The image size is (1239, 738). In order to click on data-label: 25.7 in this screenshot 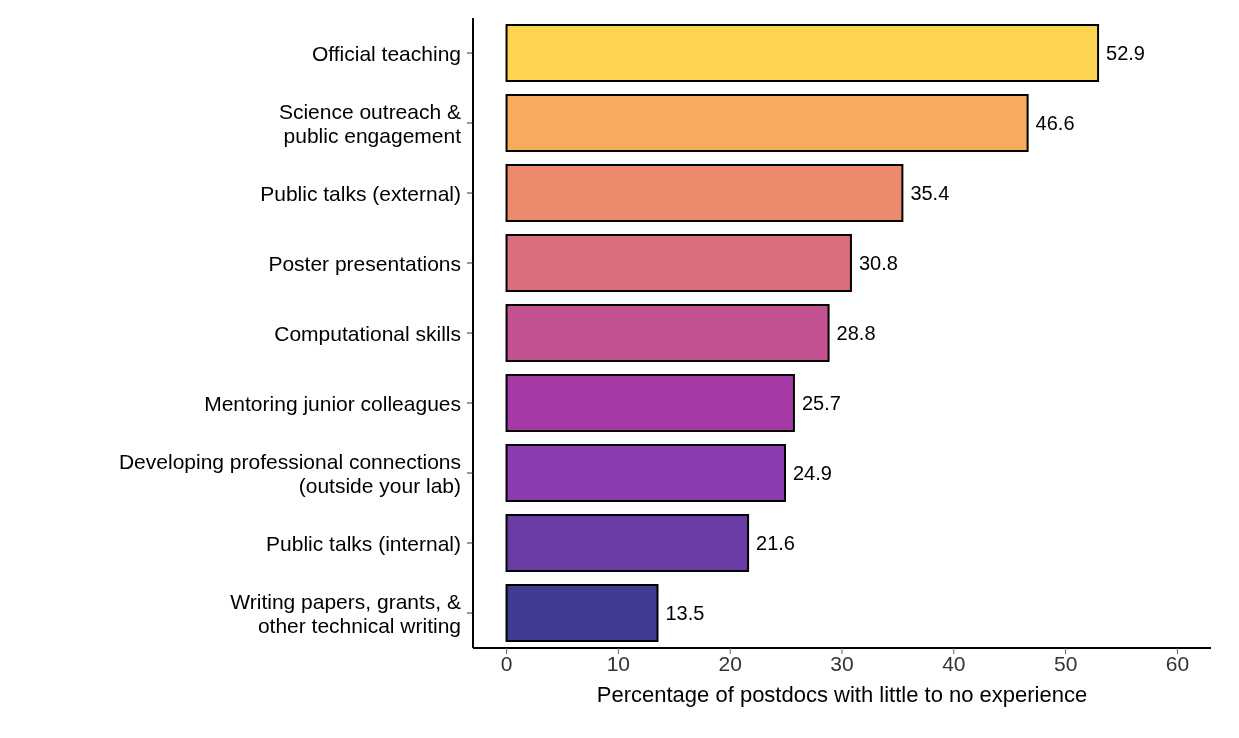, I will do `click(821, 403)`.